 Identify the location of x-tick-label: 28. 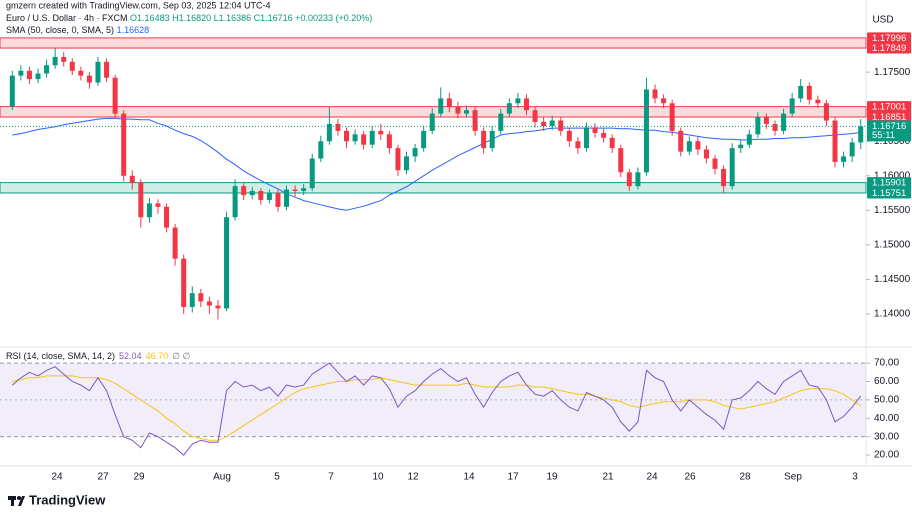
(745, 477).